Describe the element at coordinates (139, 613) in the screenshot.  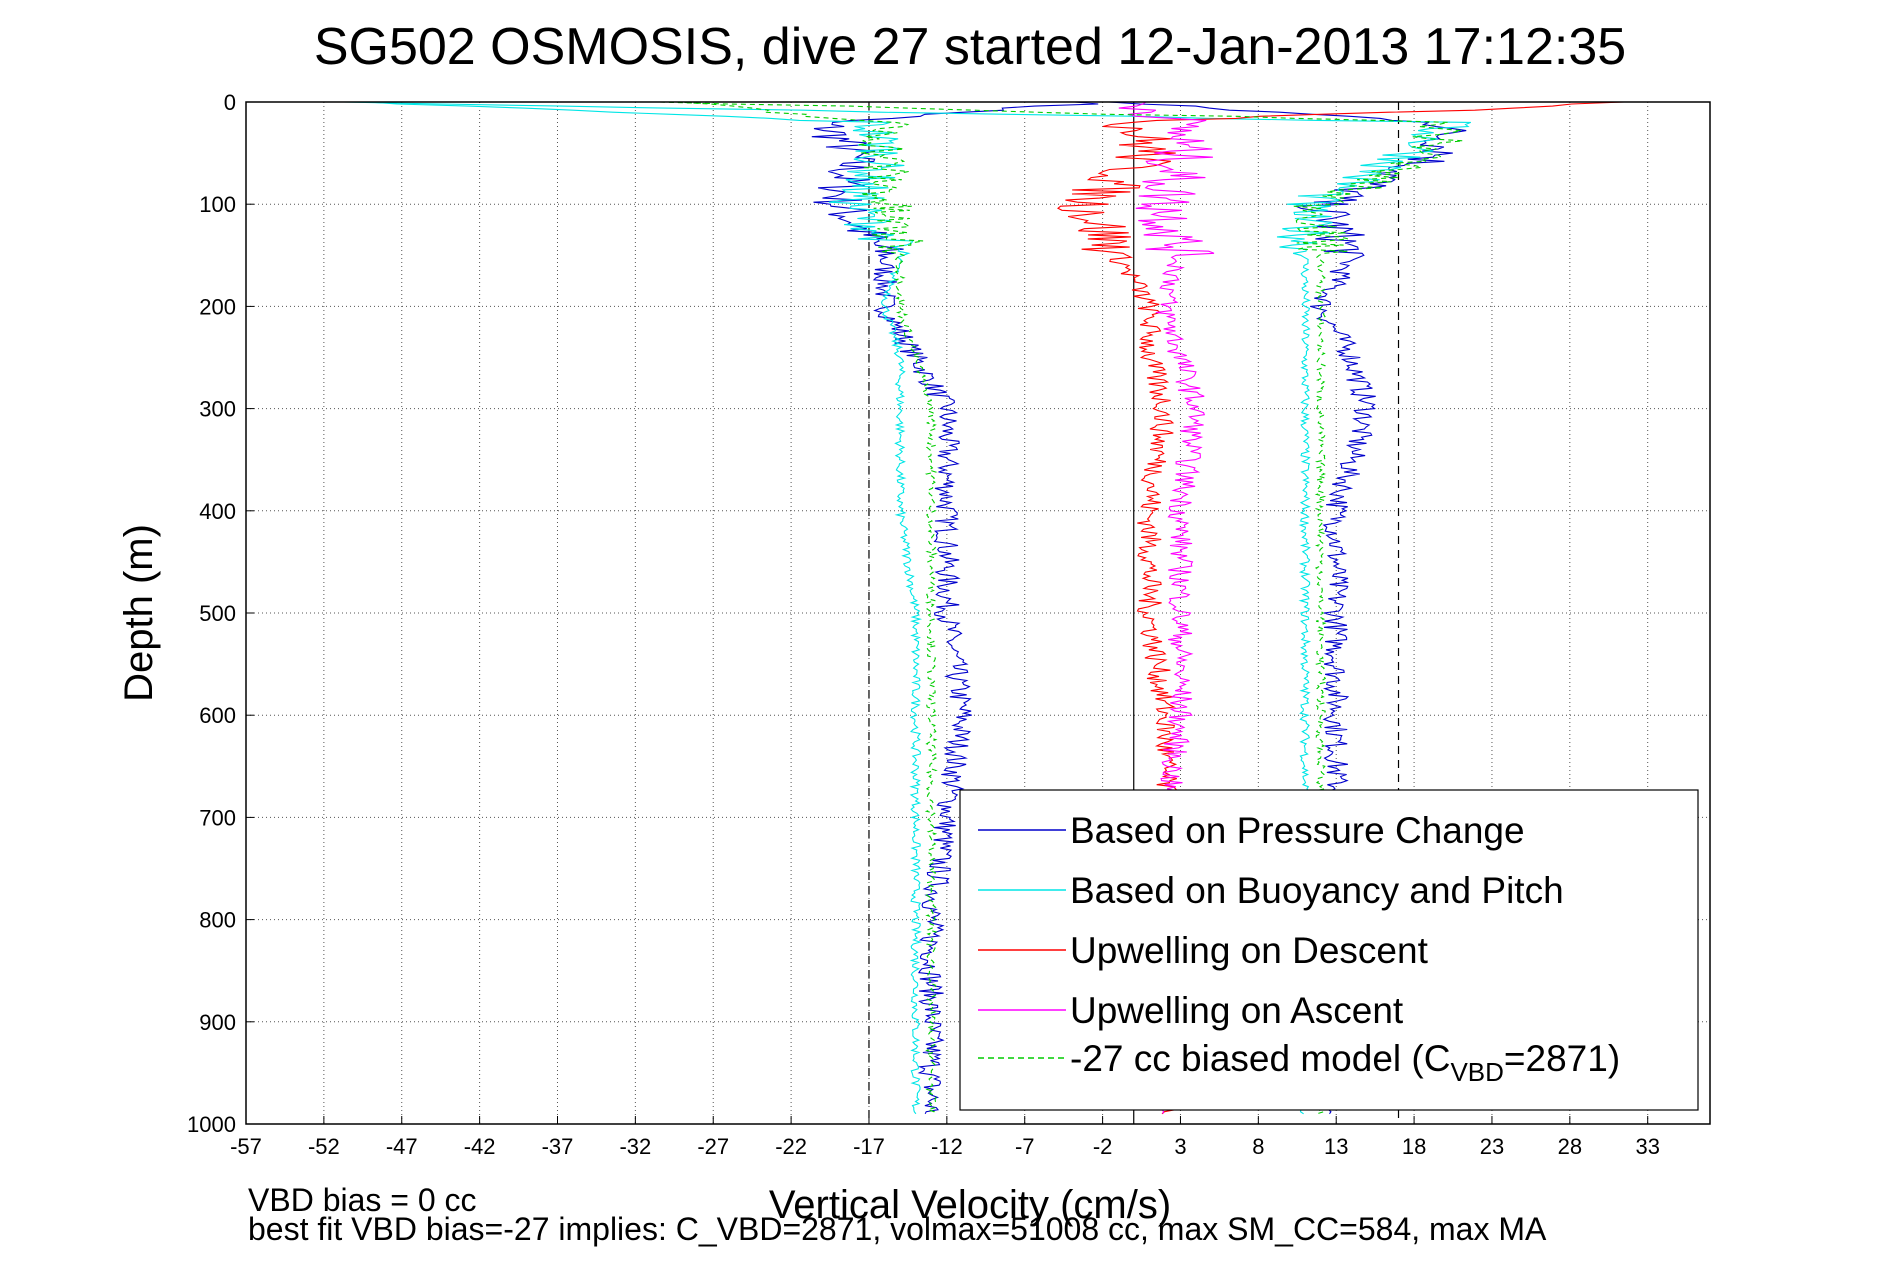
I see `y-axis-label: Depth (m)` at that location.